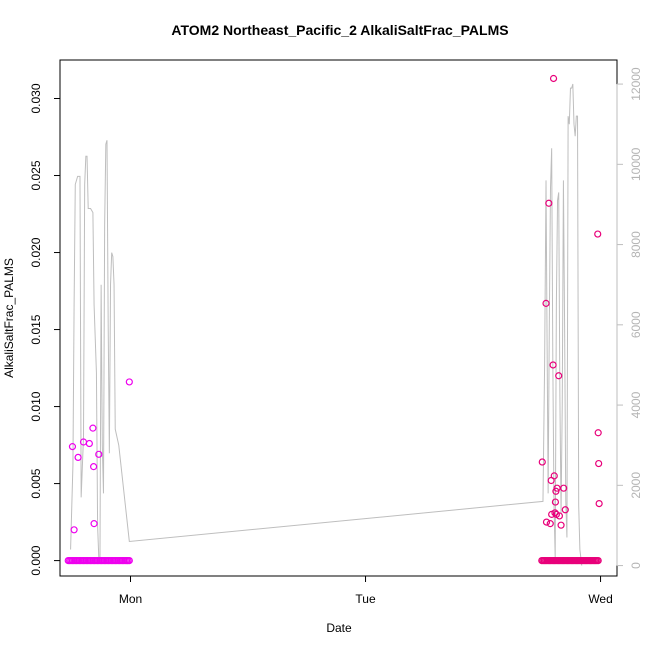 The height and width of the screenshot is (650, 650). Describe the element at coordinates (339, 628) in the screenshot. I see `x-axis-label: Date` at that location.